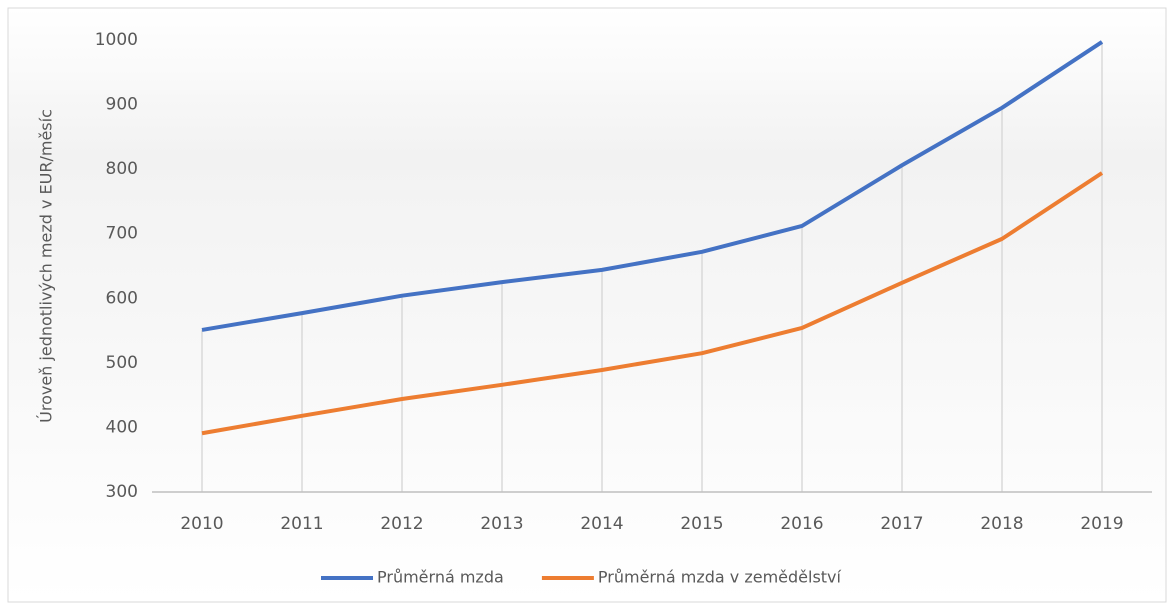 The height and width of the screenshot is (614, 1174). What do you see at coordinates (201, 524) in the screenshot?
I see `x-tick-label: 2010` at bounding box center [201, 524].